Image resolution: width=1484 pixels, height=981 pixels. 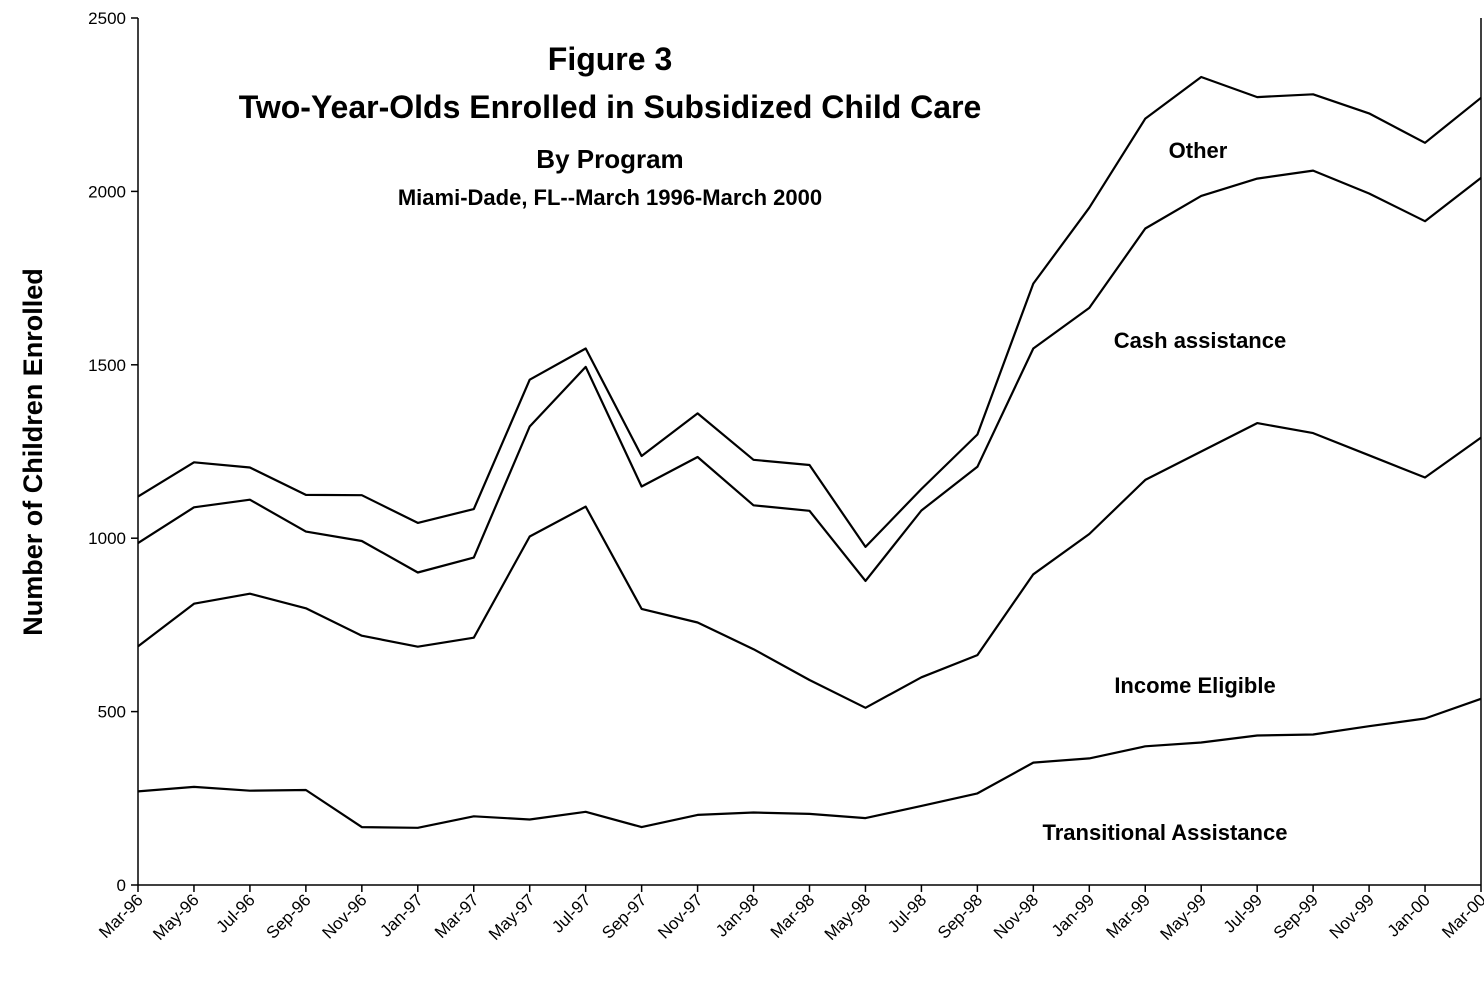 What do you see at coordinates (401, 915) in the screenshot?
I see `x-tick-label: Jan-97` at bounding box center [401, 915].